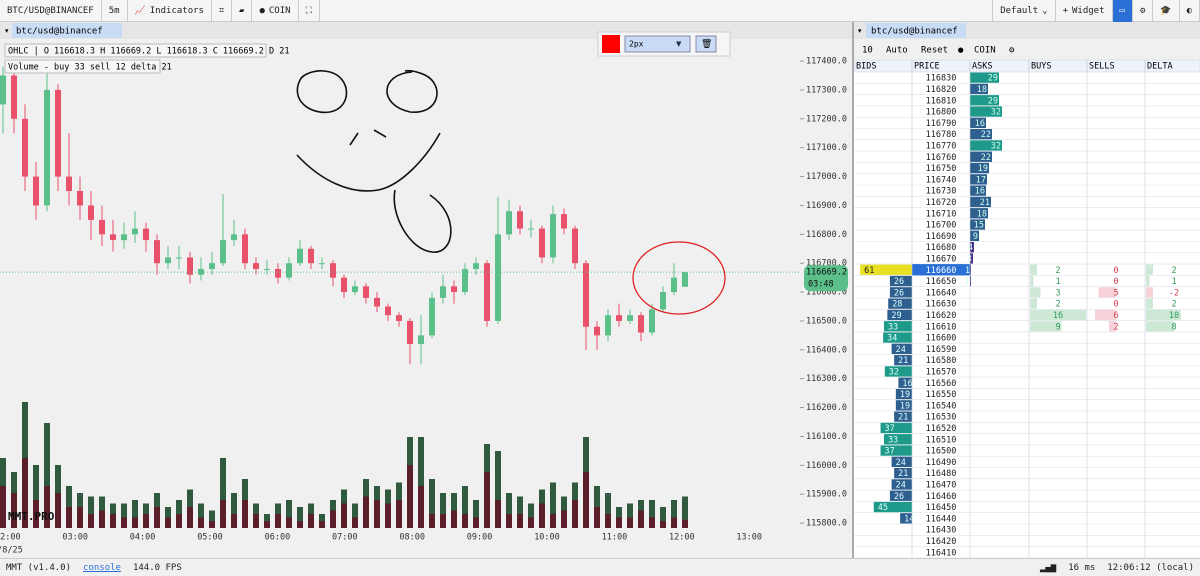  What do you see at coordinates (983, 169) in the screenshot?
I see `ask-size: 19` at bounding box center [983, 169].